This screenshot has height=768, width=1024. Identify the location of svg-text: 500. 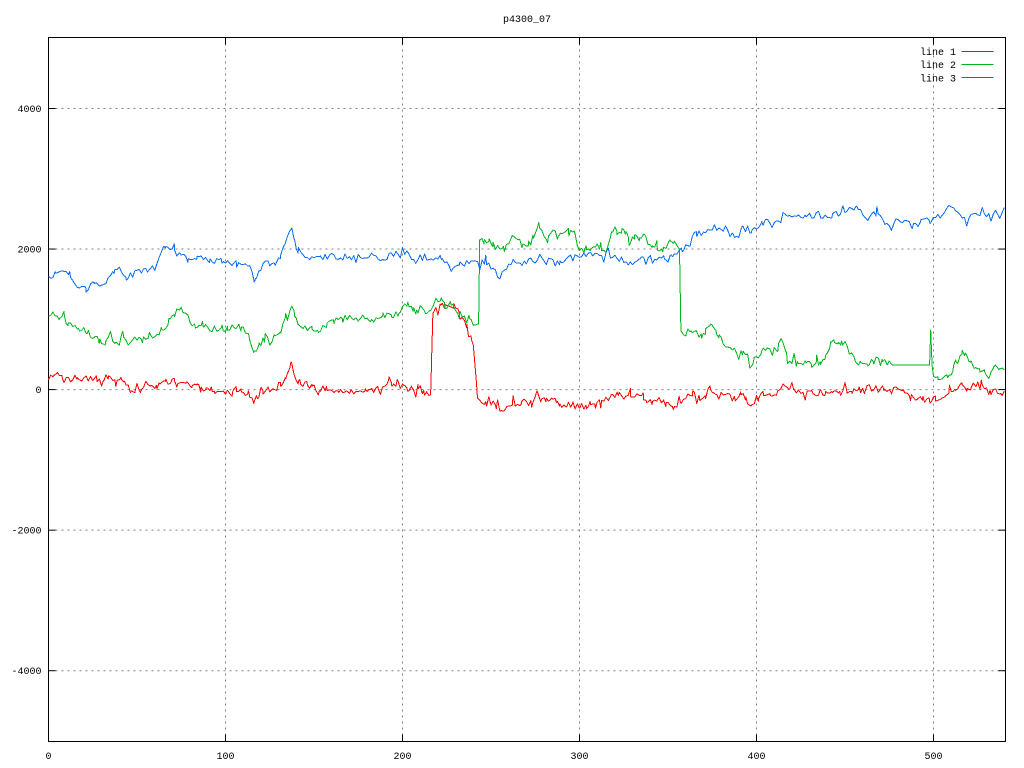
(933, 757).